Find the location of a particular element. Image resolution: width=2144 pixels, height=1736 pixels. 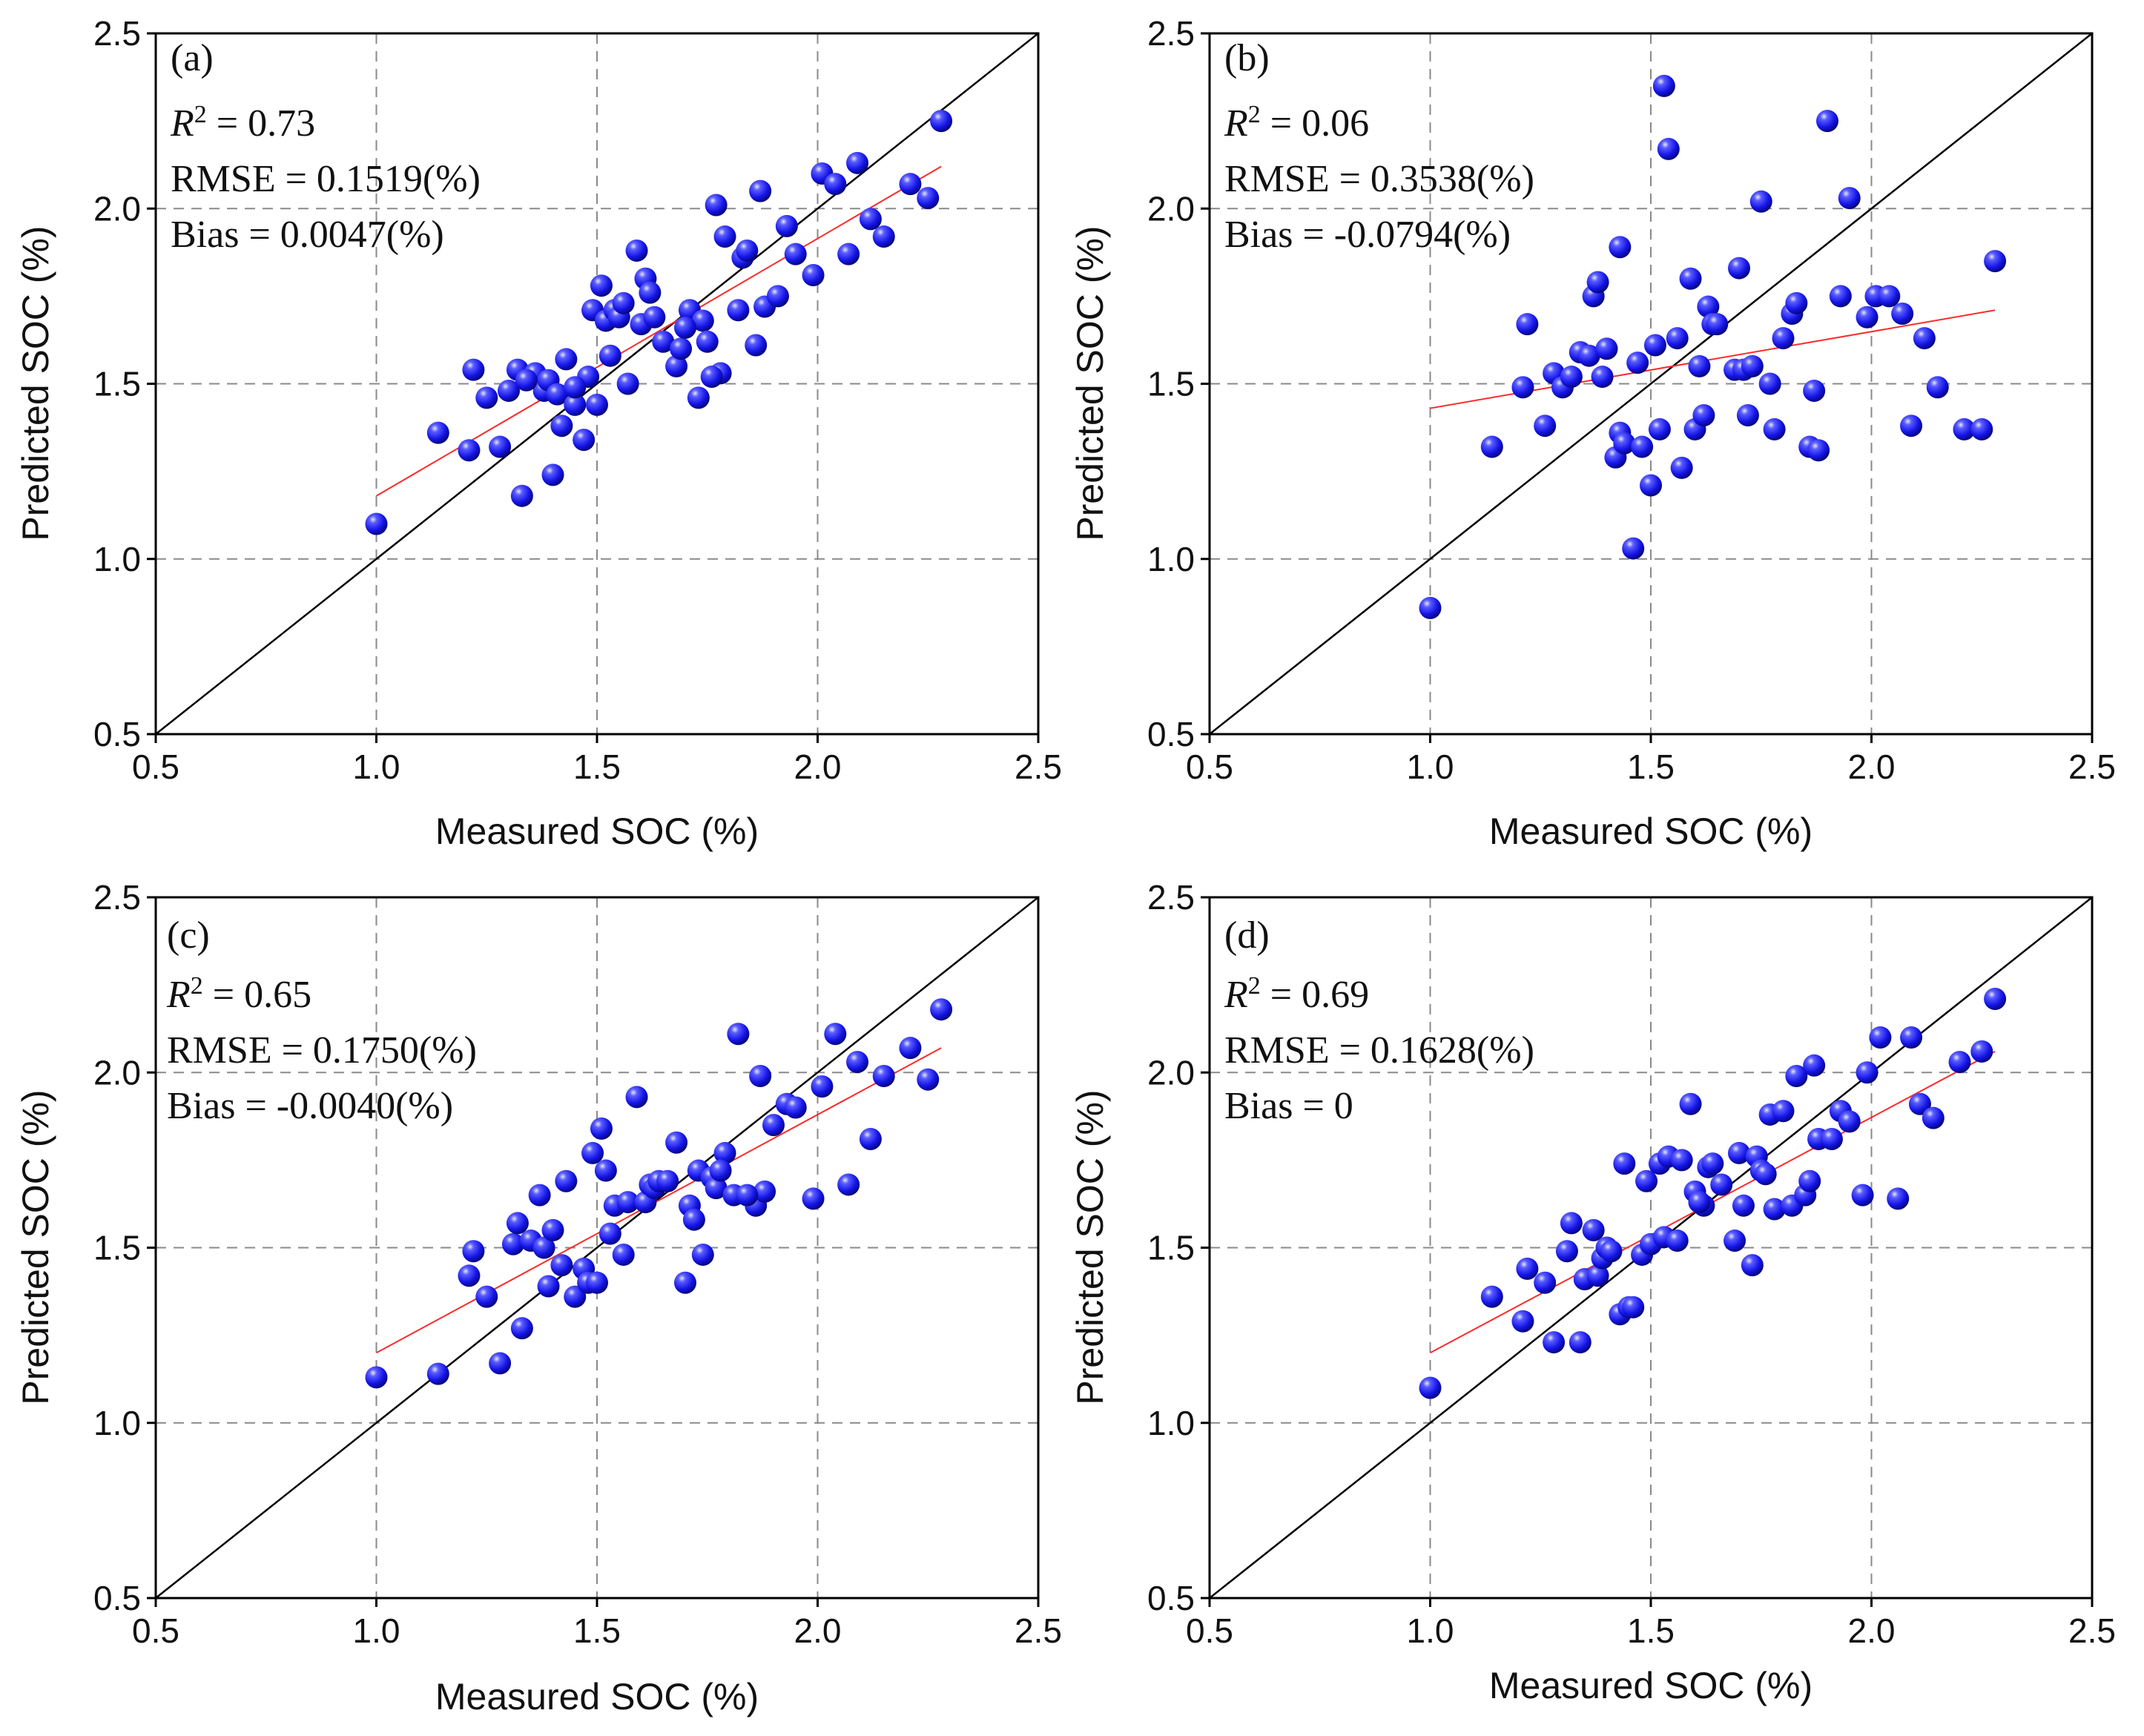

panel-b-x-tick-label: 0.5 is located at coordinates (1209, 767).